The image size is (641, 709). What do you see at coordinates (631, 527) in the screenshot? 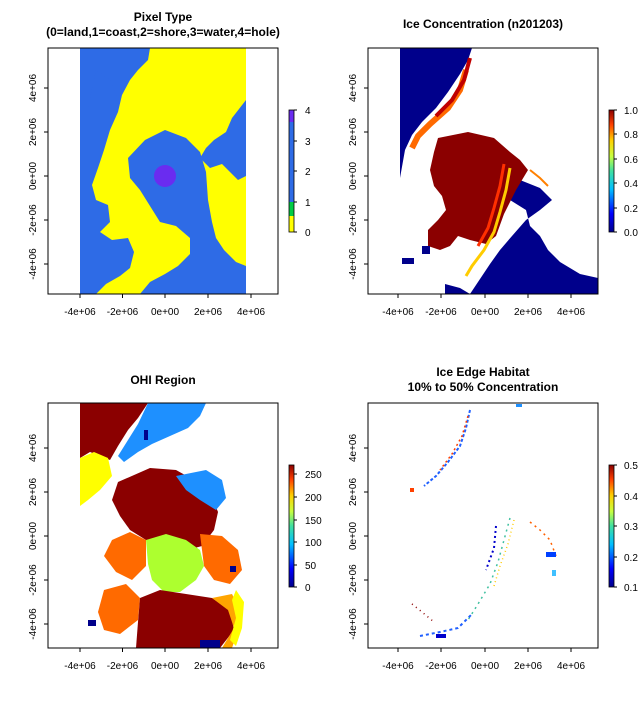
I see `colorbar-tick-label: 0.3` at bounding box center [631, 527].